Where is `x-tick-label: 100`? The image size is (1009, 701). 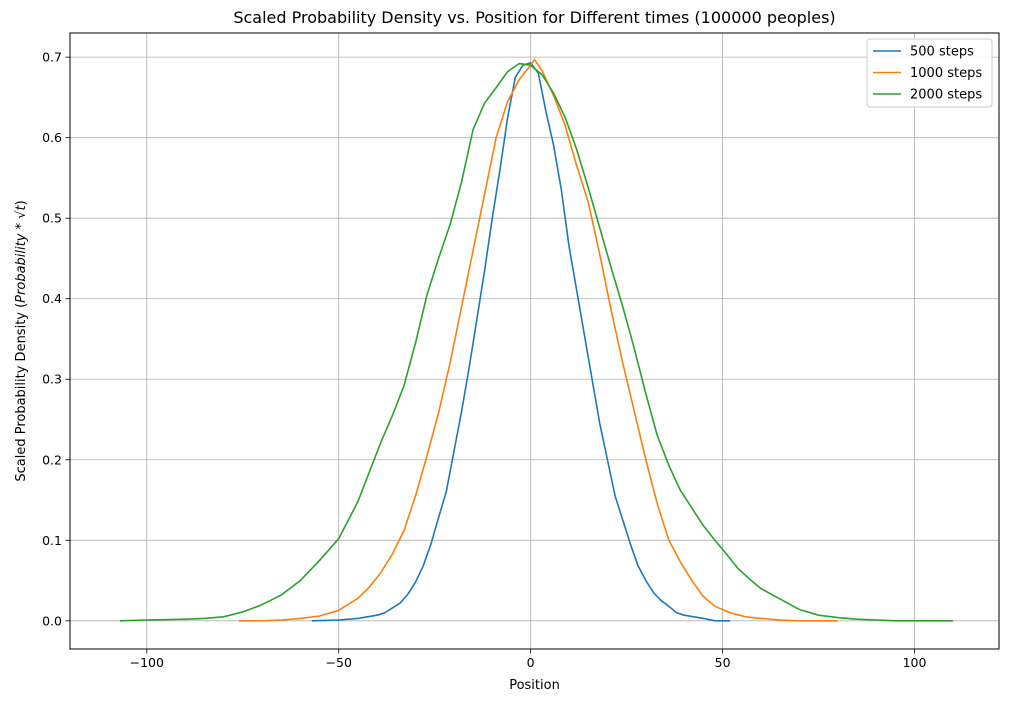
x-tick-label: 100 is located at coordinates (915, 662).